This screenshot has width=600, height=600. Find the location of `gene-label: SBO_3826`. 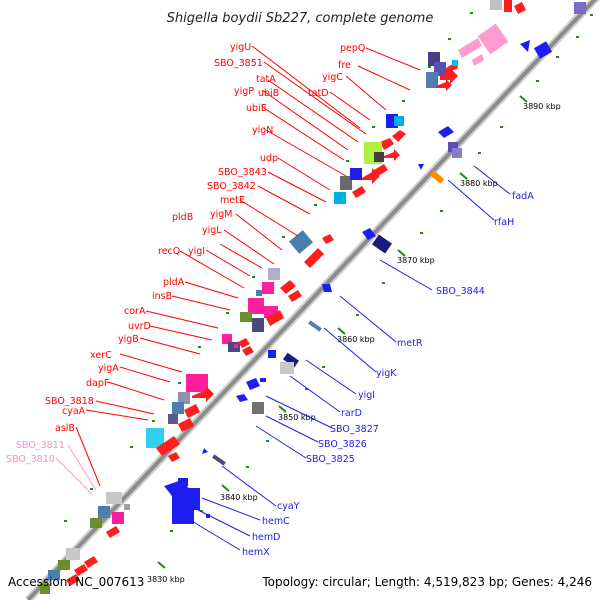

gene-label: SBO_3826 is located at coordinates (342, 444).